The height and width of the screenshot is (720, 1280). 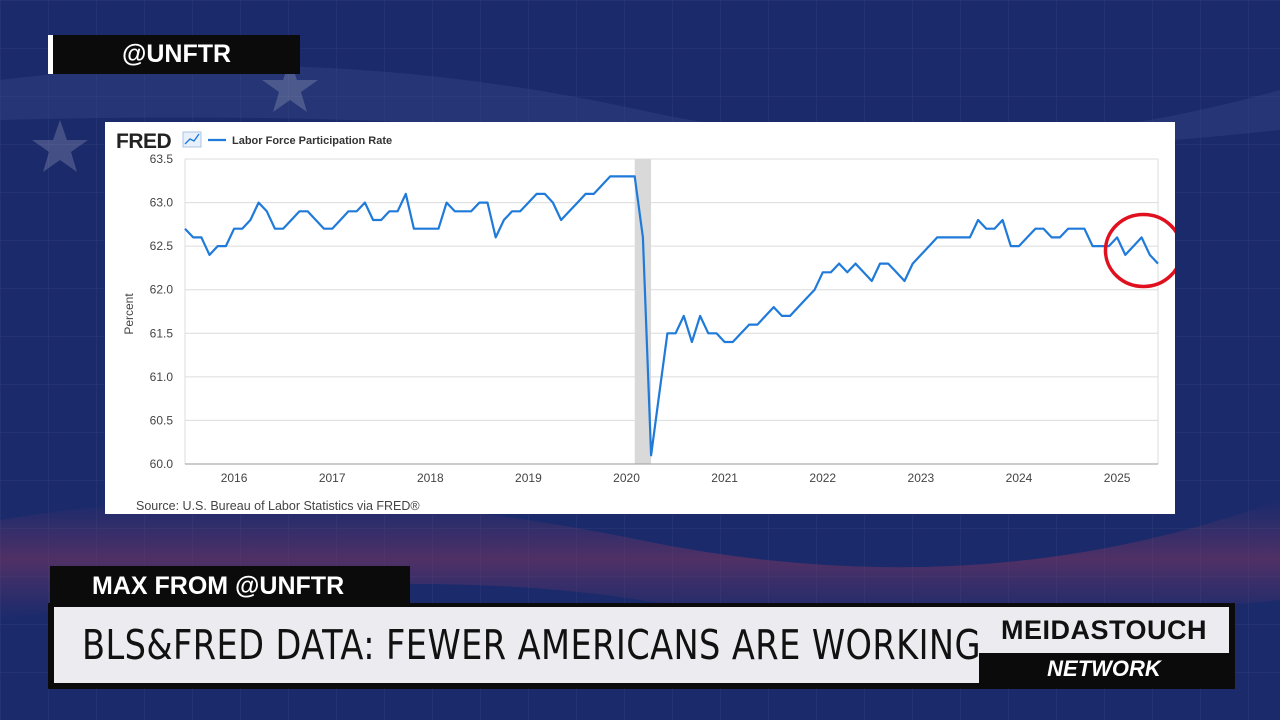 I want to click on handle-text: @UNFTR, so click(x=176, y=54).